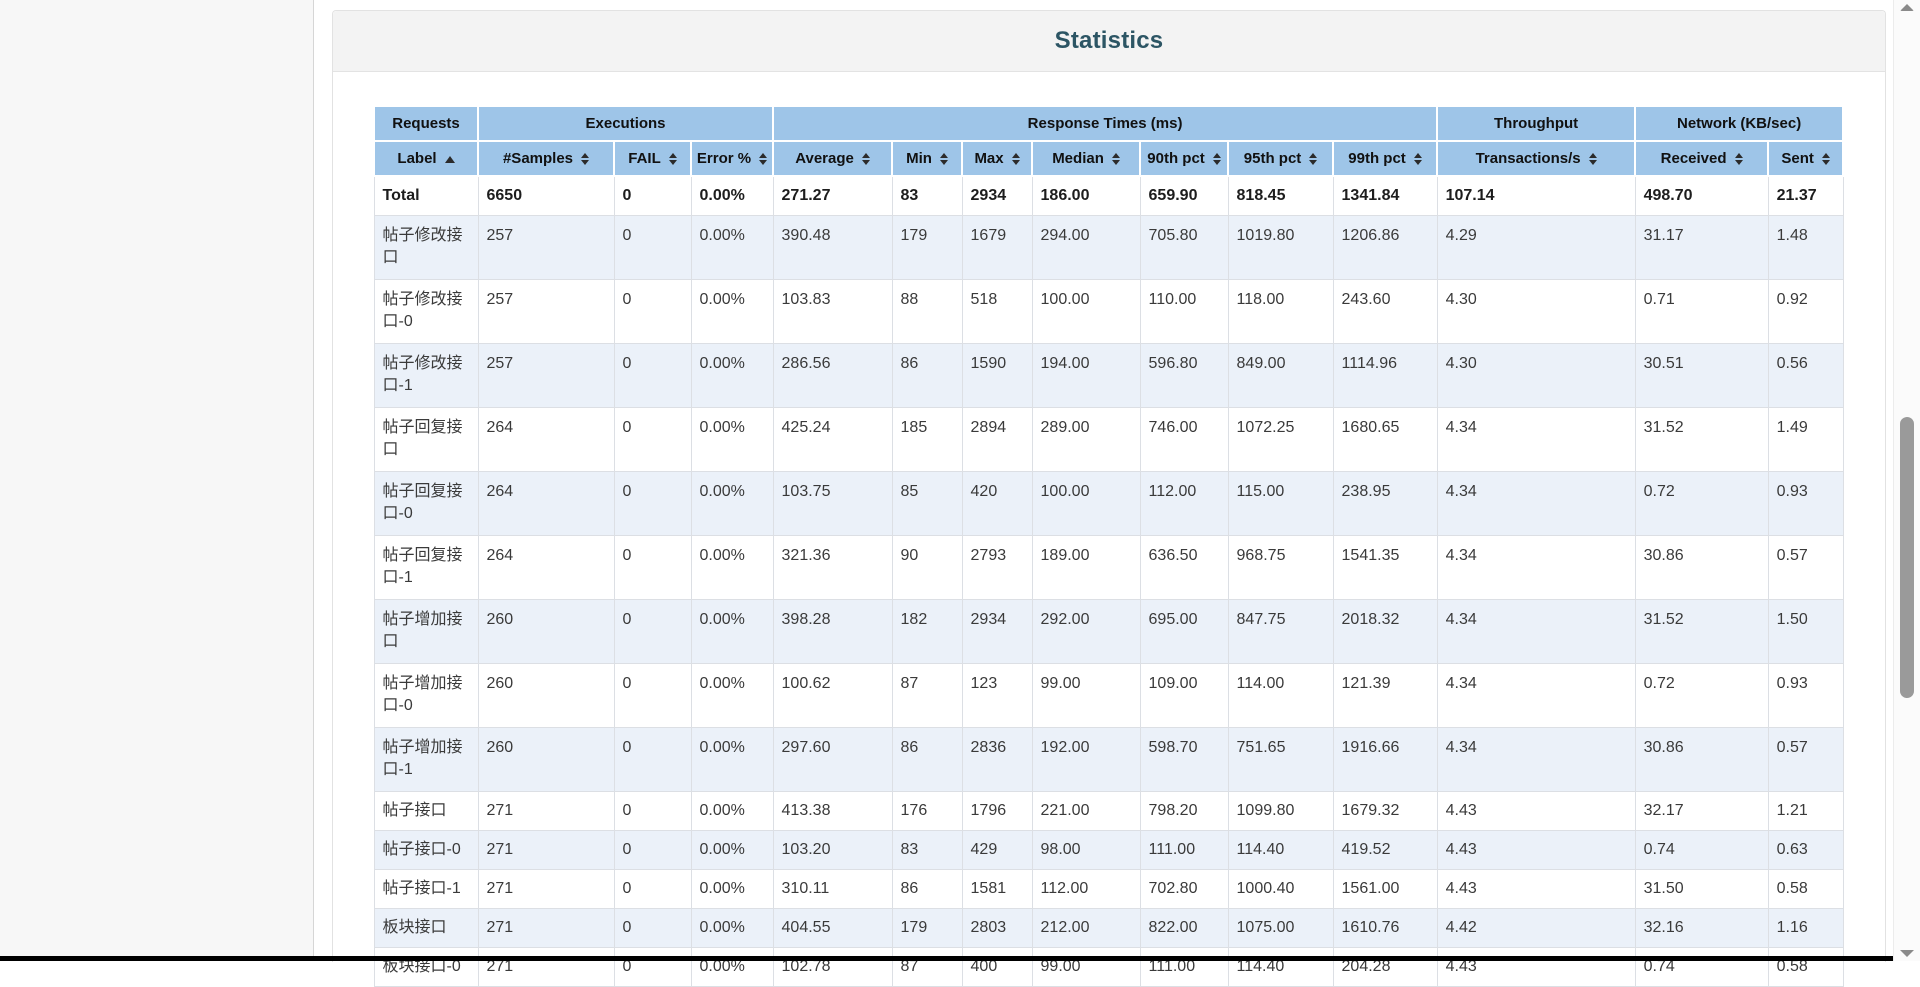  I want to click on column-header-average: Average, so click(833, 158).